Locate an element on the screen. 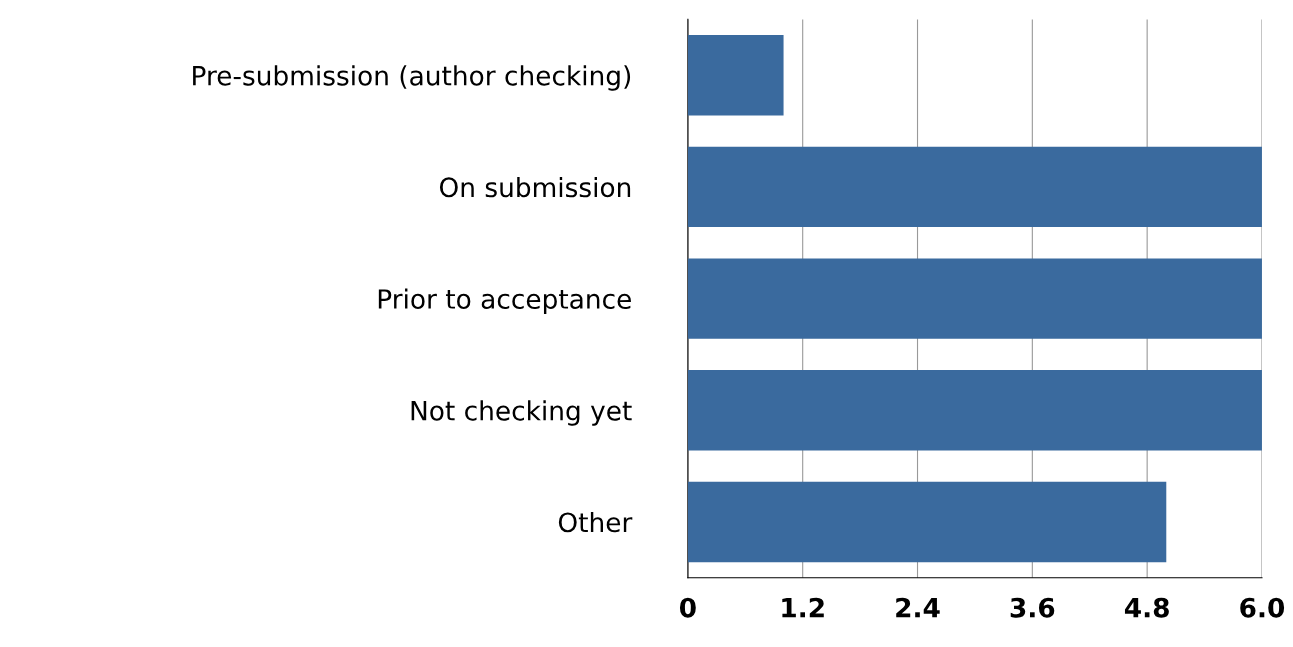 This screenshot has height=647, width=1293. y-tick-label: Not checking yet is located at coordinates (521, 413).